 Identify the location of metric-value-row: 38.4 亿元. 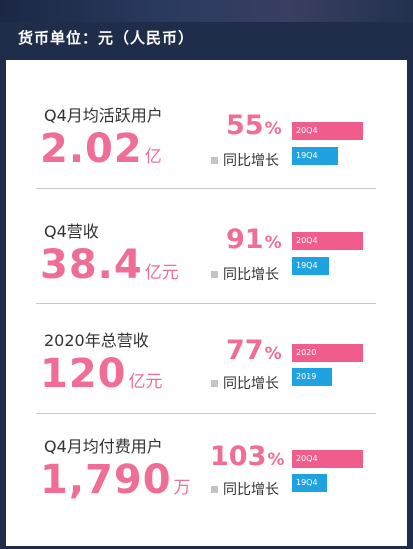
(109, 265).